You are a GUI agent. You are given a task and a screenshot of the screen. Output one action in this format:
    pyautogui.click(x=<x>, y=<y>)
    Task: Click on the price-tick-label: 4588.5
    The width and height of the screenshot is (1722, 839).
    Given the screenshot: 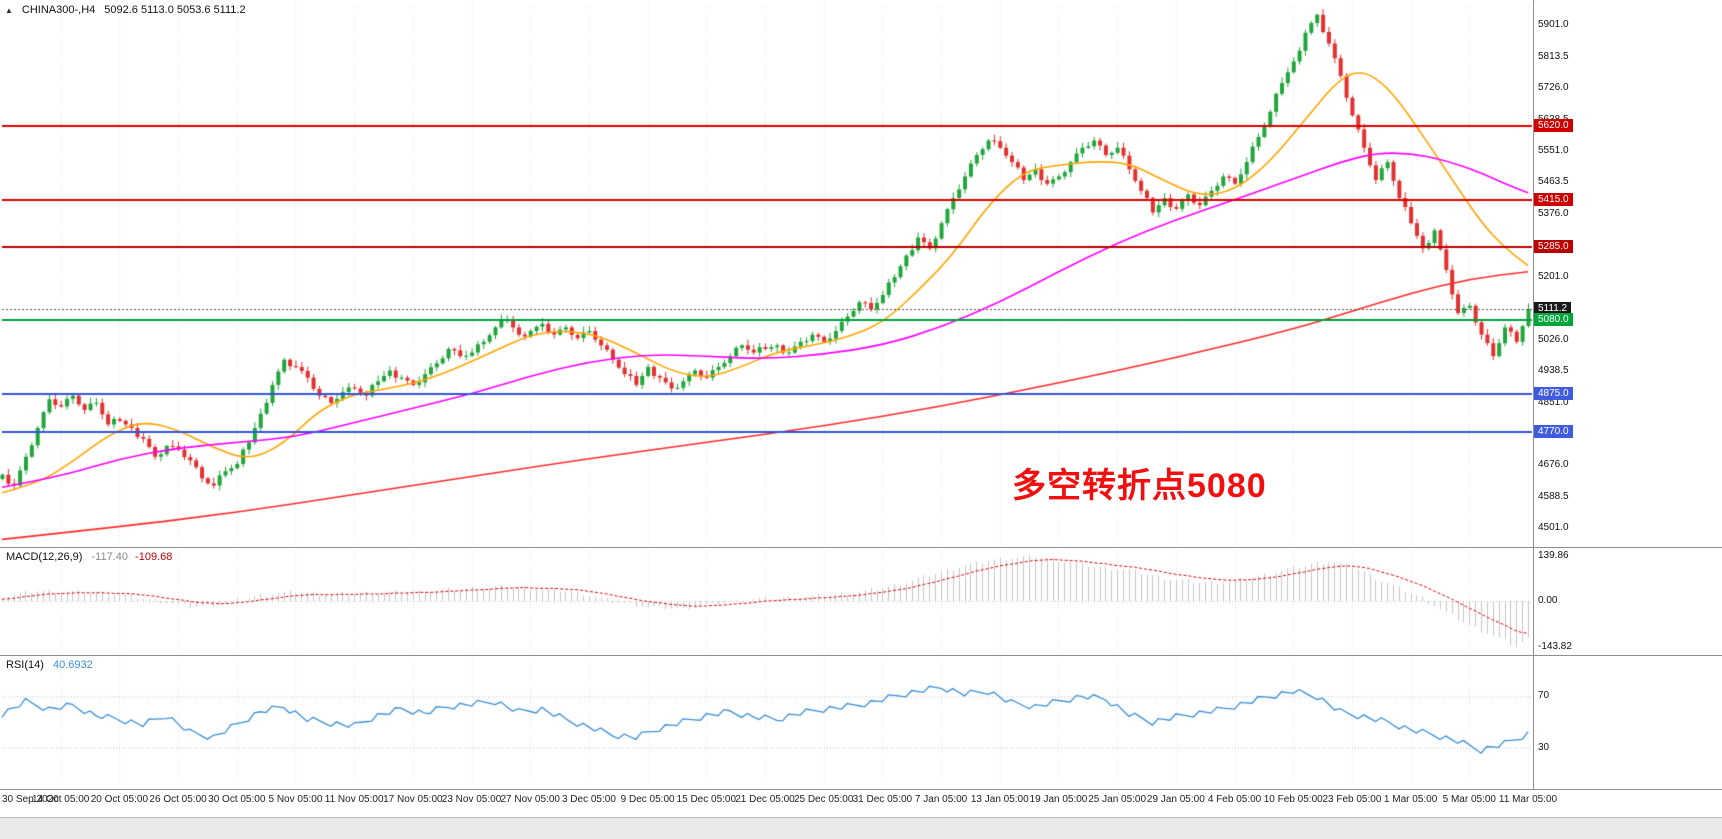 What is the action you would take?
    pyautogui.click(x=1553, y=496)
    